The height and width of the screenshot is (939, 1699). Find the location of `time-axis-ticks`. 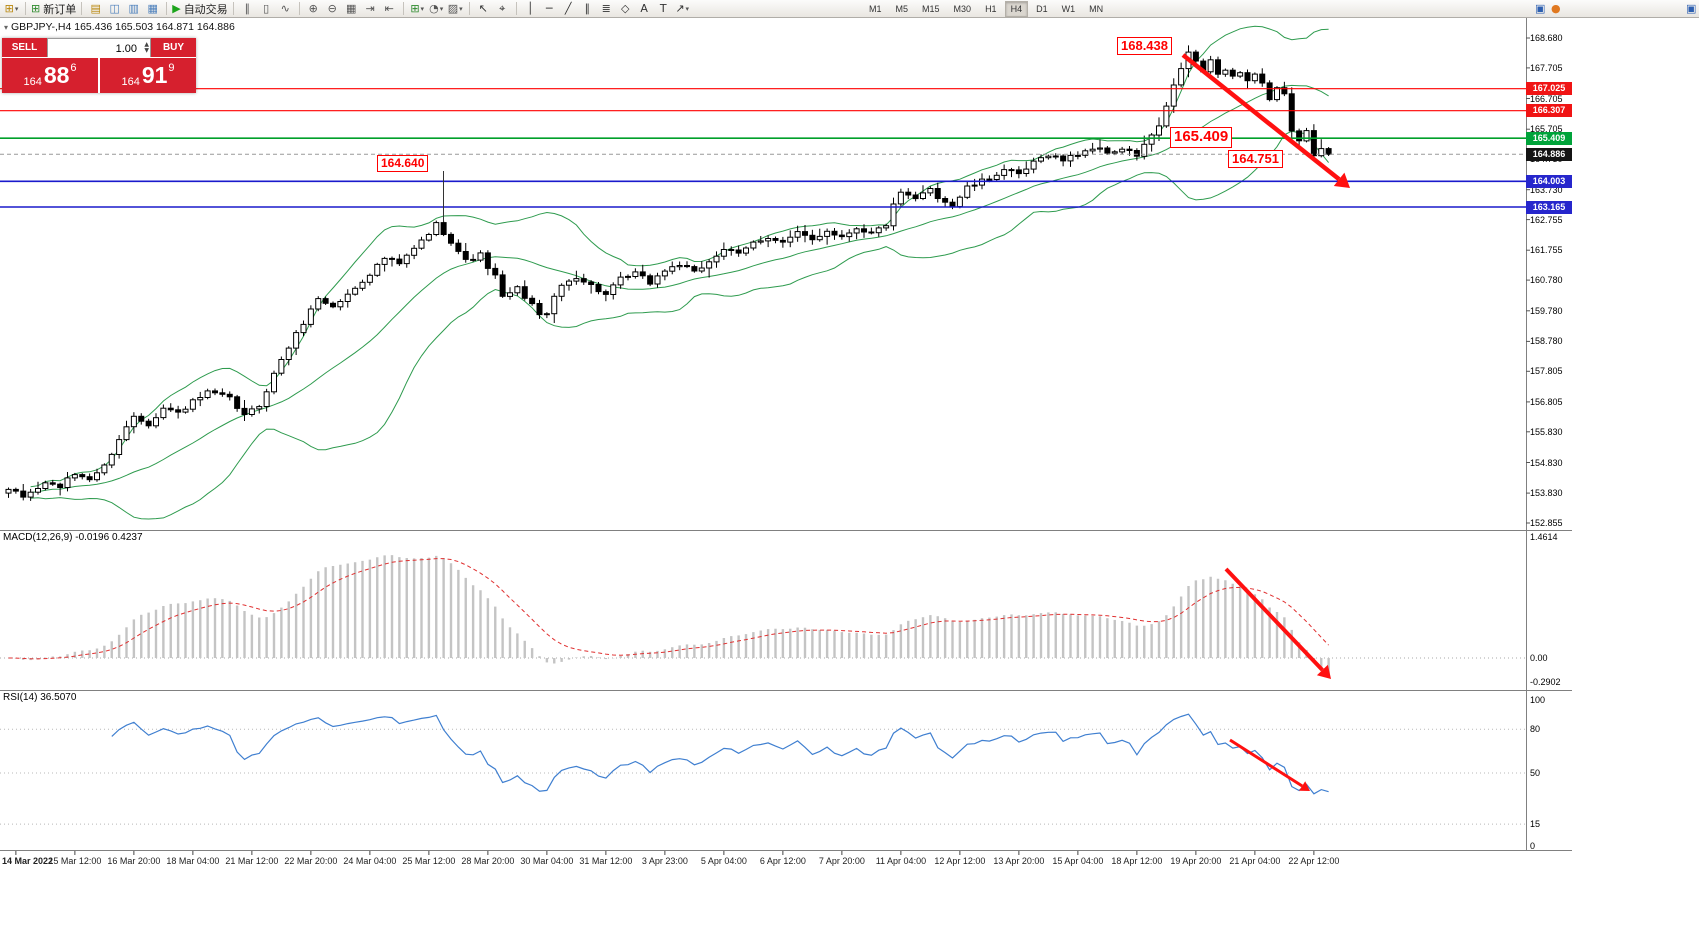

time-axis-ticks is located at coordinates (665, 853).